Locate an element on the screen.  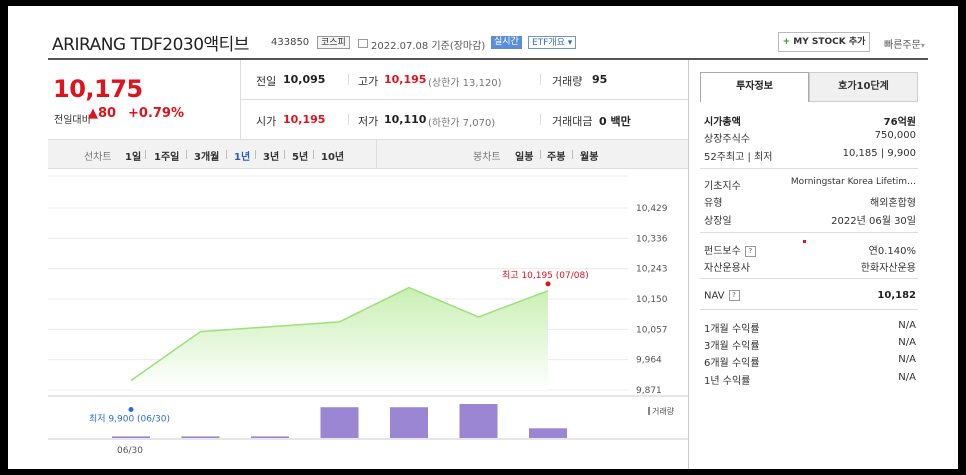
high-annotation: 최고 10,195 (07/08) is located at coordinates (545, 275).